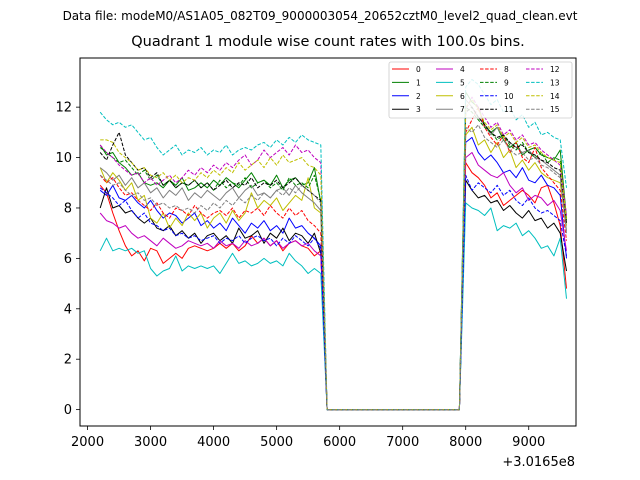 This screenshot has height=480, width=640. What do you see at coordinates (308, 438) in the screenshot?
I see `x-axis: 2000 3000 4000 5000 6000 7000 8000 9000` at bounding box center [308, 438].